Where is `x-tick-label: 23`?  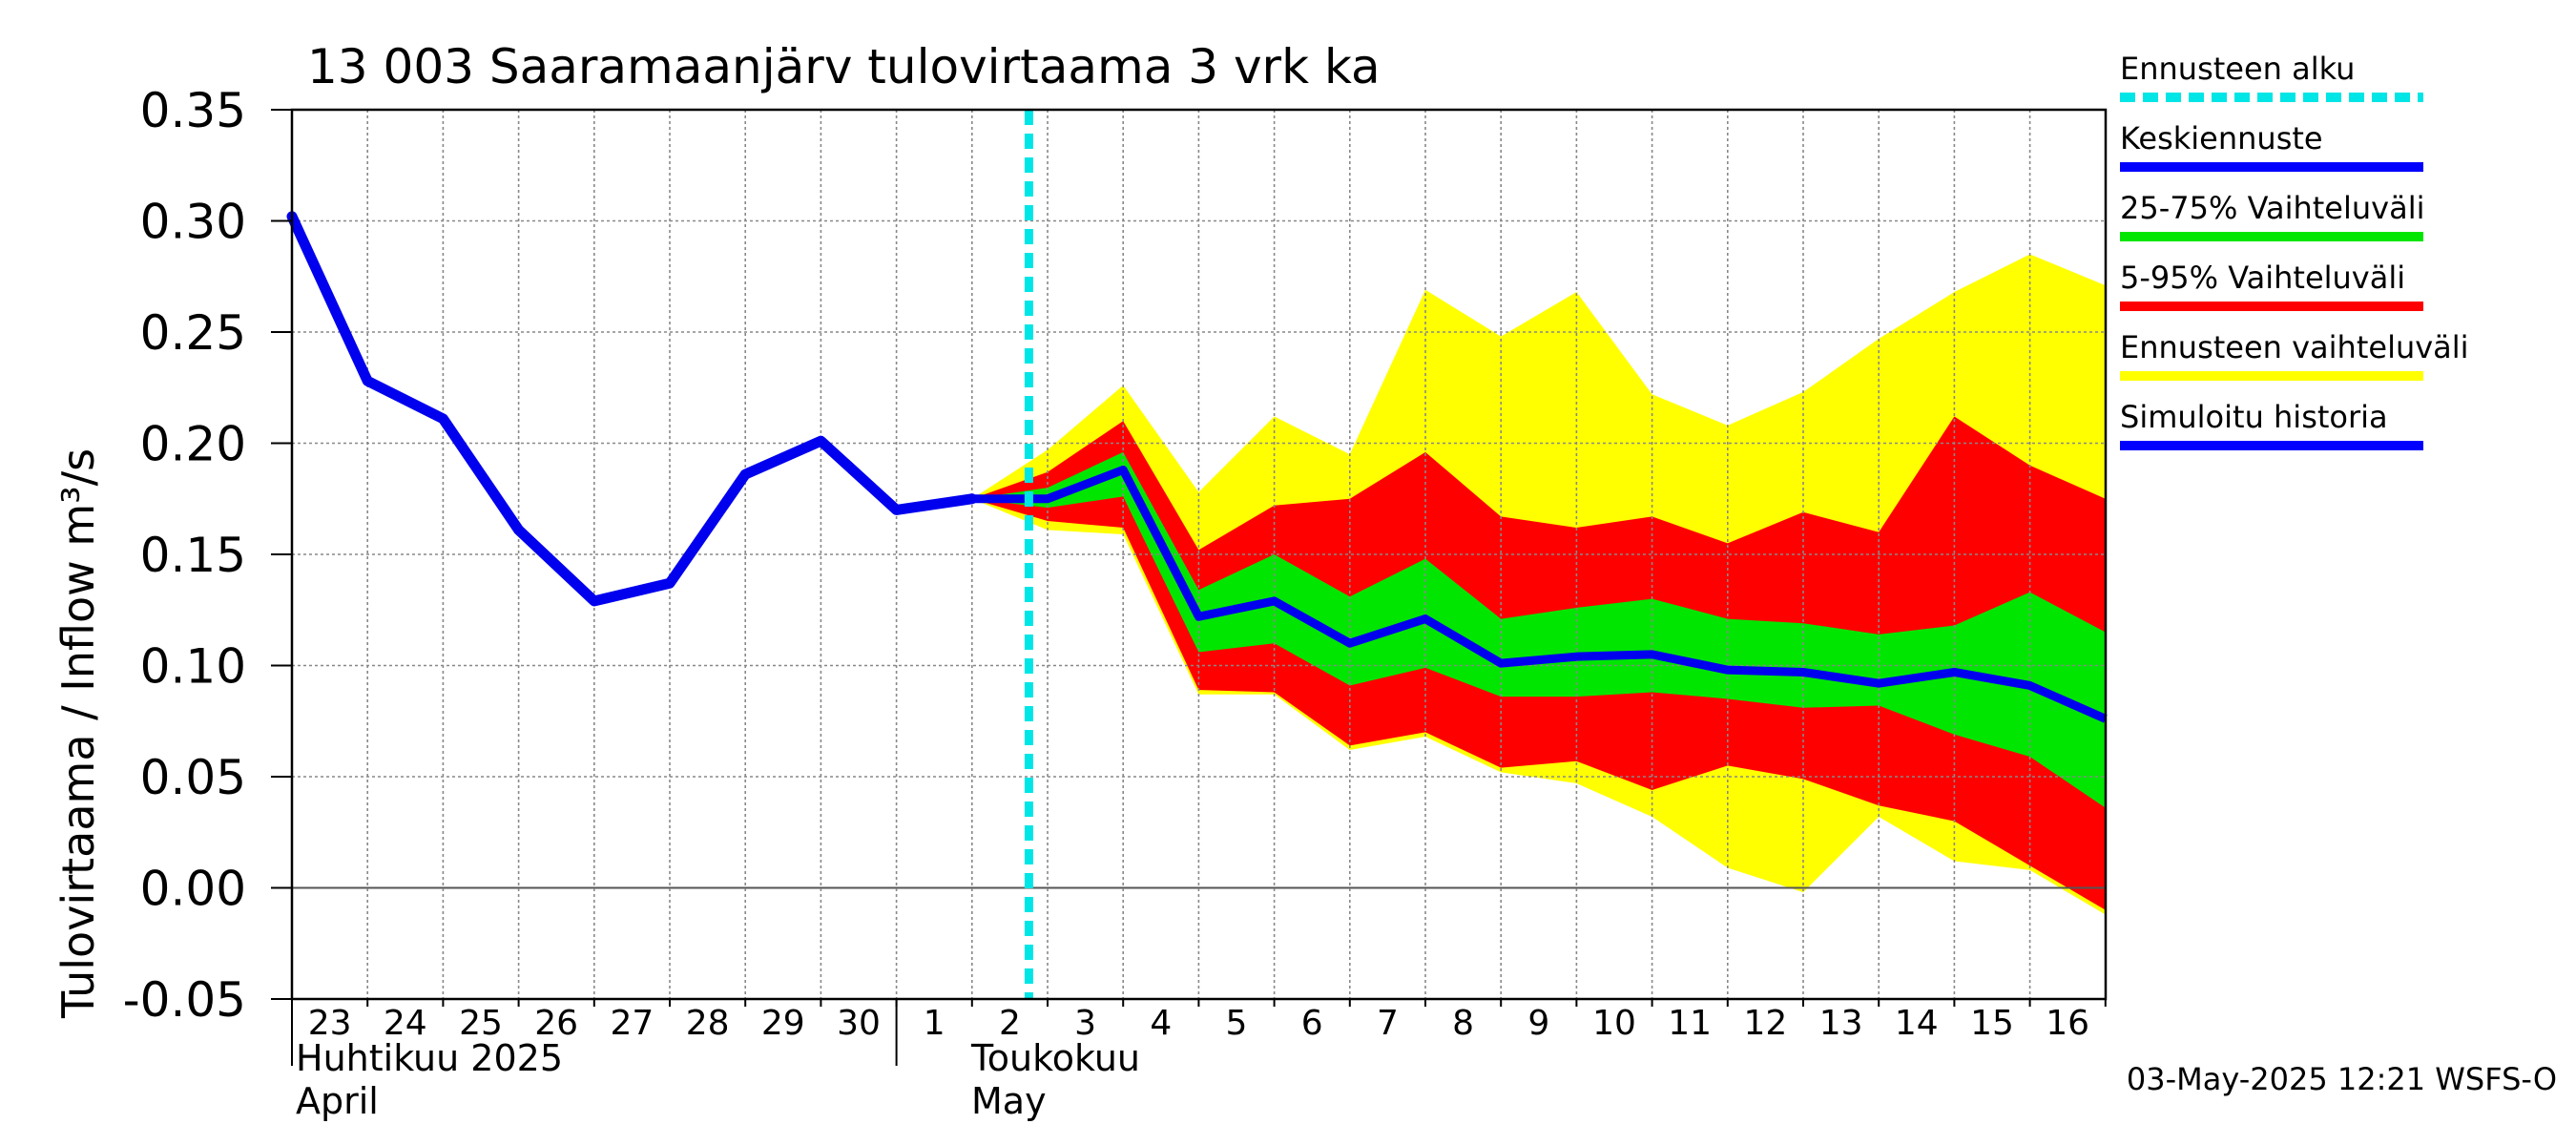 x-tick-label: 23 is located at coordinates (330, 1023).